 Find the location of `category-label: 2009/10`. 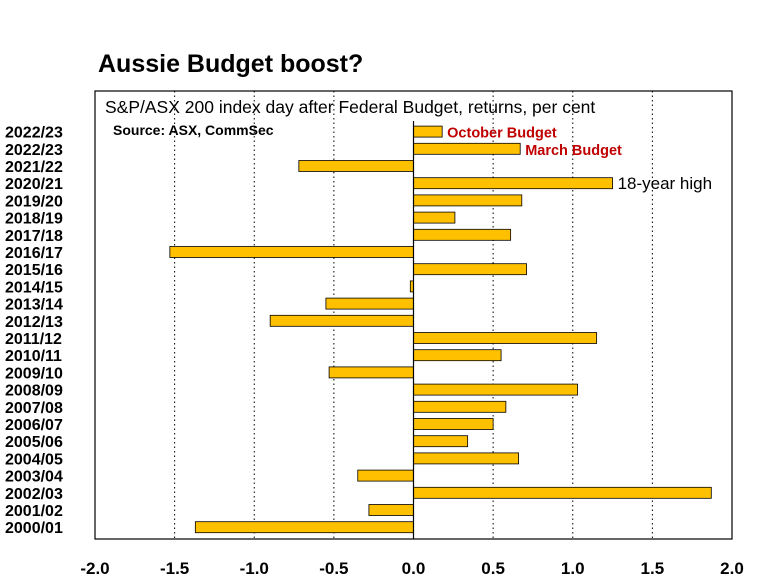

category-label: 2009/10 is located at coordinates (34, 373).